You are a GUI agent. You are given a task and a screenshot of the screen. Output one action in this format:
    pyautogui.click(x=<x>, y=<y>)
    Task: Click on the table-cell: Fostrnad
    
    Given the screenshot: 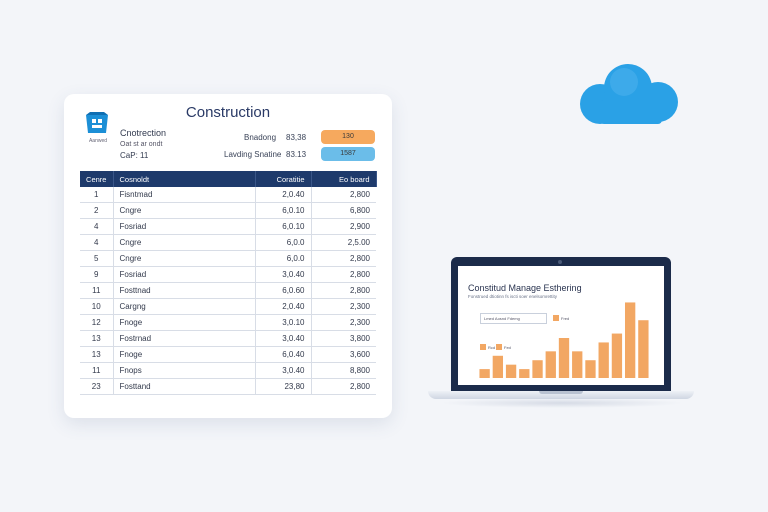 What is the action you would take?
    pyautogui.click(x=184, y=338)
    